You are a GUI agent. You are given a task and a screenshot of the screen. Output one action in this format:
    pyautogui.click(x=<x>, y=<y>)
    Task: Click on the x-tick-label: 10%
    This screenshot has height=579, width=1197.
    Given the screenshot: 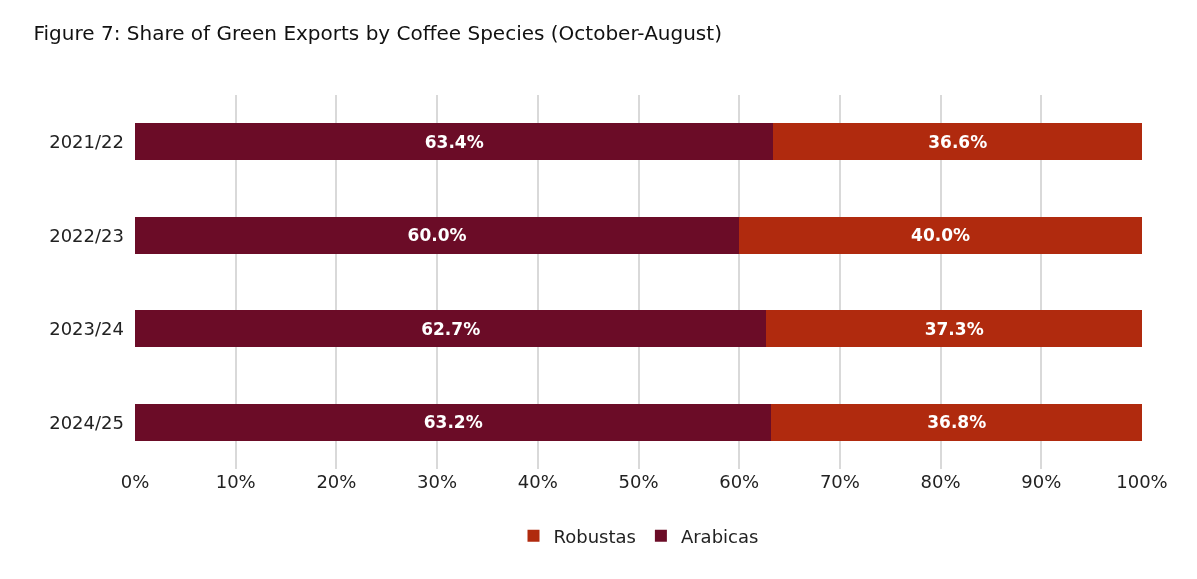 What is the action you would take?
    pyautogui.click(x=235, y=481)
    